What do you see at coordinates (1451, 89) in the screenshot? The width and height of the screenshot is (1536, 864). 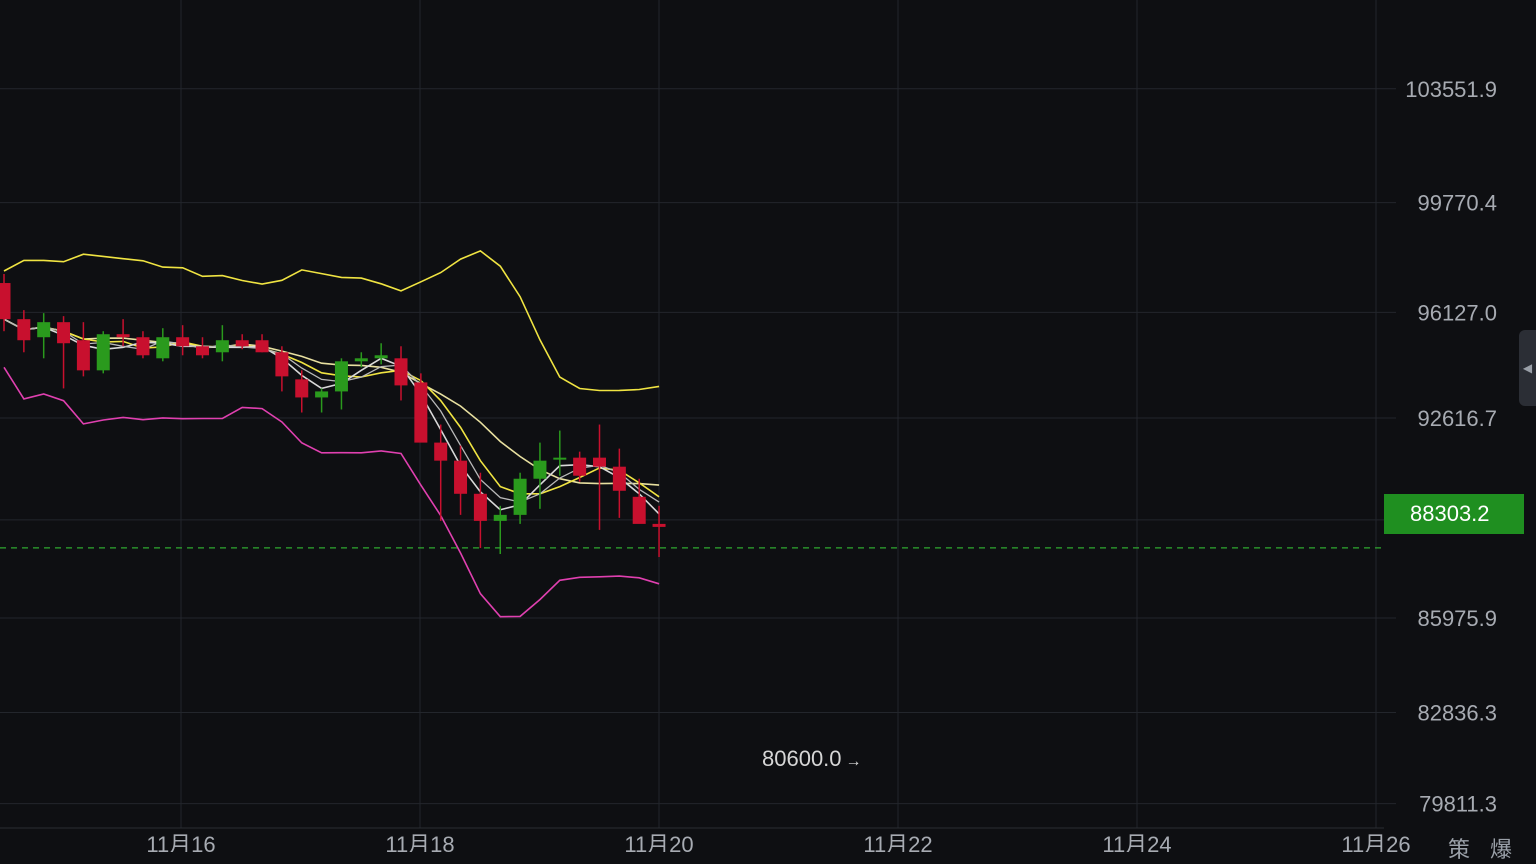 I see `price-axis-label: 103551.9` at bounding box center [1451, 89].